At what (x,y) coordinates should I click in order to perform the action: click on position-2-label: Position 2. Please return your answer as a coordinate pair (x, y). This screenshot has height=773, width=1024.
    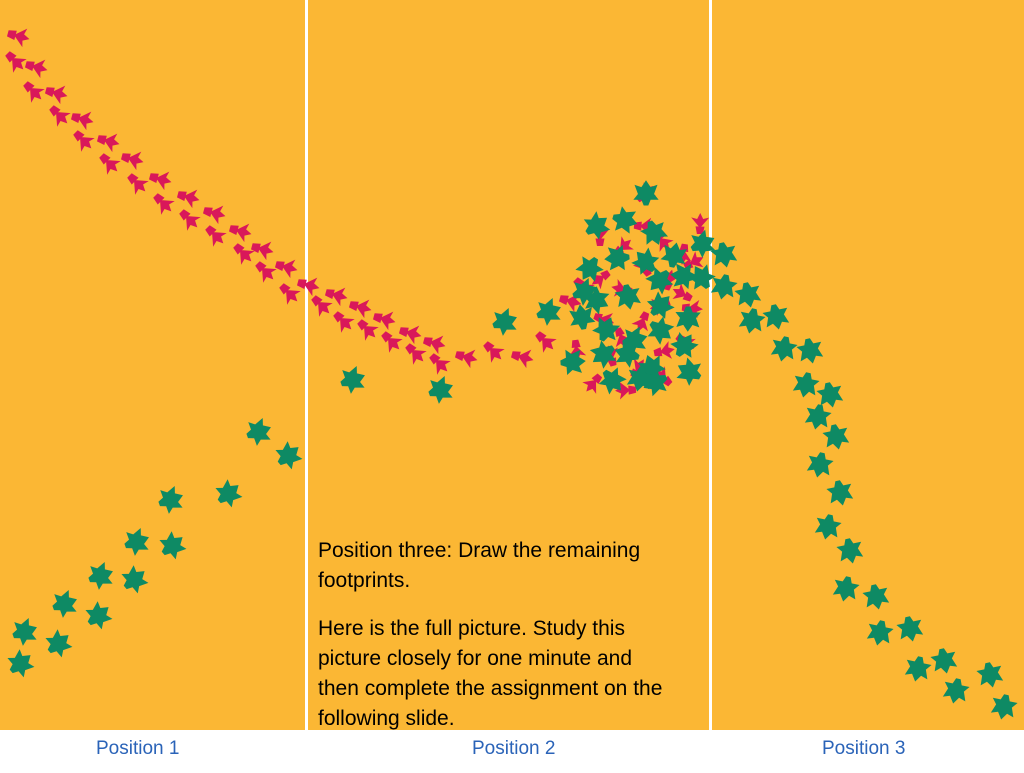
    Looking at the image, I should click on (514, 748).